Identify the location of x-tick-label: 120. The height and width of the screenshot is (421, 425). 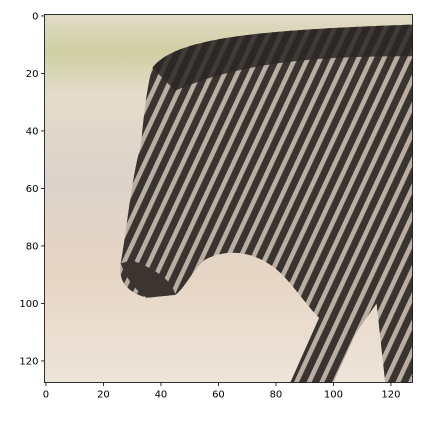
(390, 395).